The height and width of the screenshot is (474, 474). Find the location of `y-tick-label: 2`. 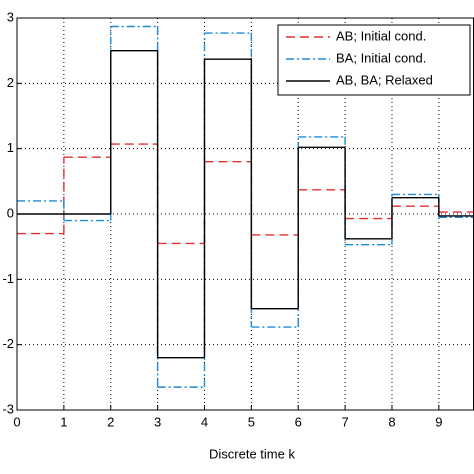

y-tick-label: 2 is located at coordinates (10, 82).